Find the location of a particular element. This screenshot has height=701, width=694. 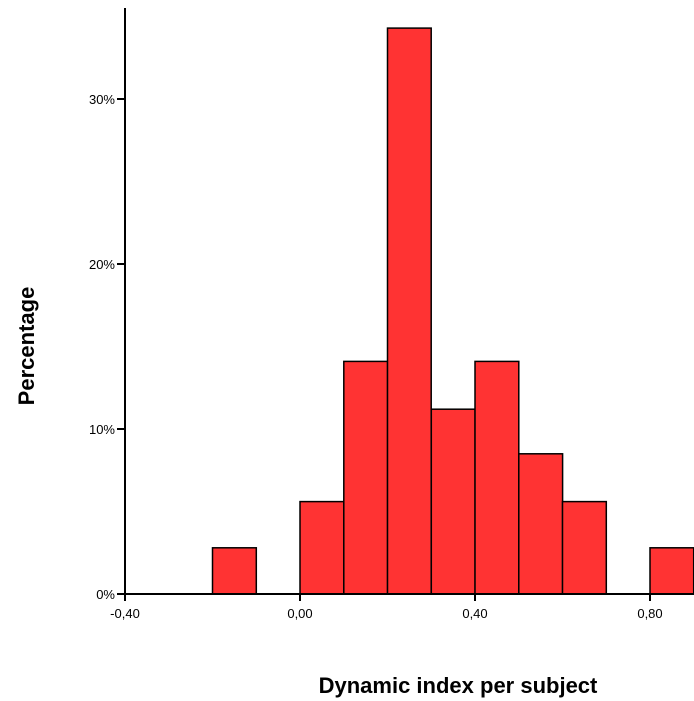

y-tick-label: 30% is located at coordinates (102, 99).